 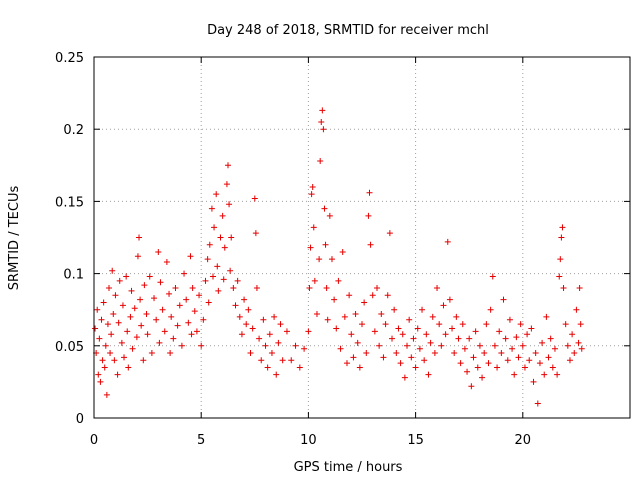 I want to click on x-tick-label: 5, so click(x=201, y=440).